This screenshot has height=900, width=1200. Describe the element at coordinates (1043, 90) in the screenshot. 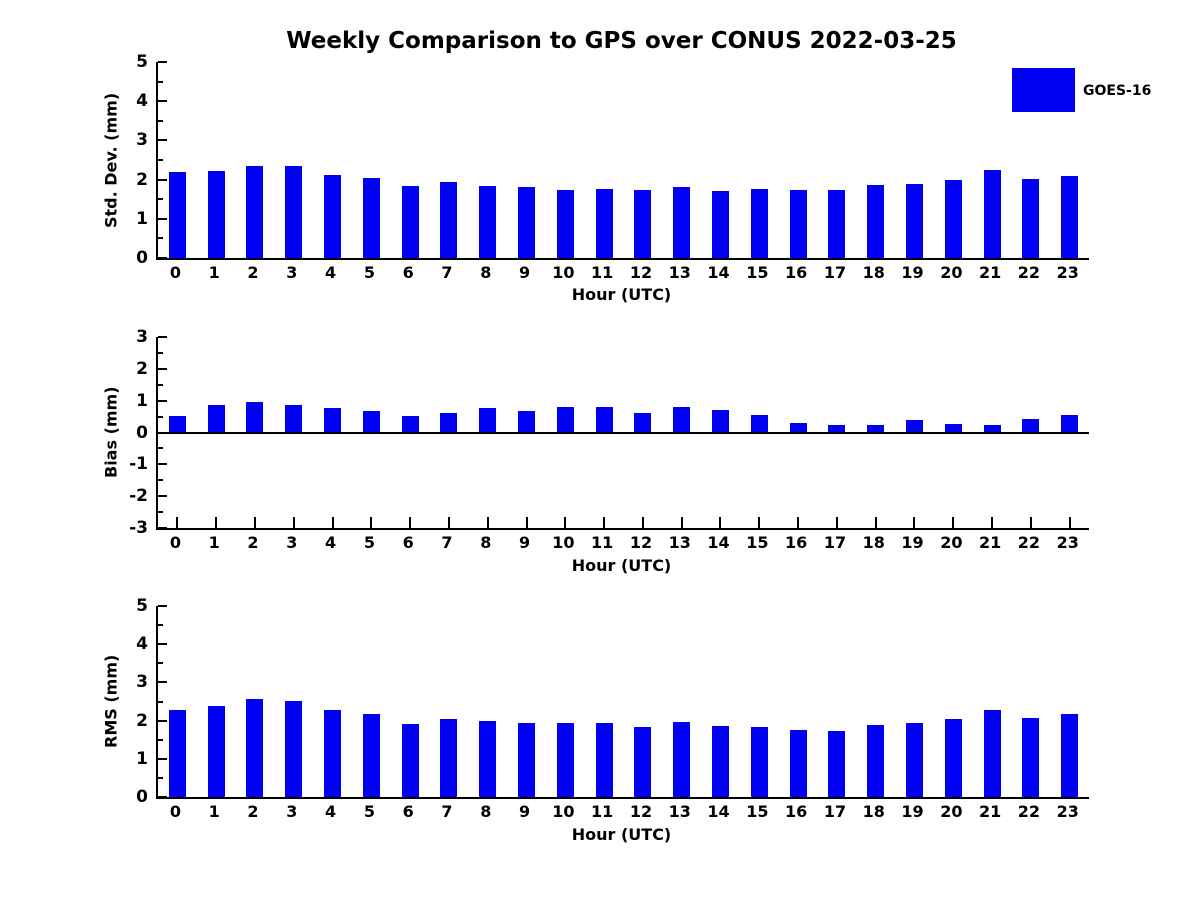

I see `legend-color-swatch` at that location.